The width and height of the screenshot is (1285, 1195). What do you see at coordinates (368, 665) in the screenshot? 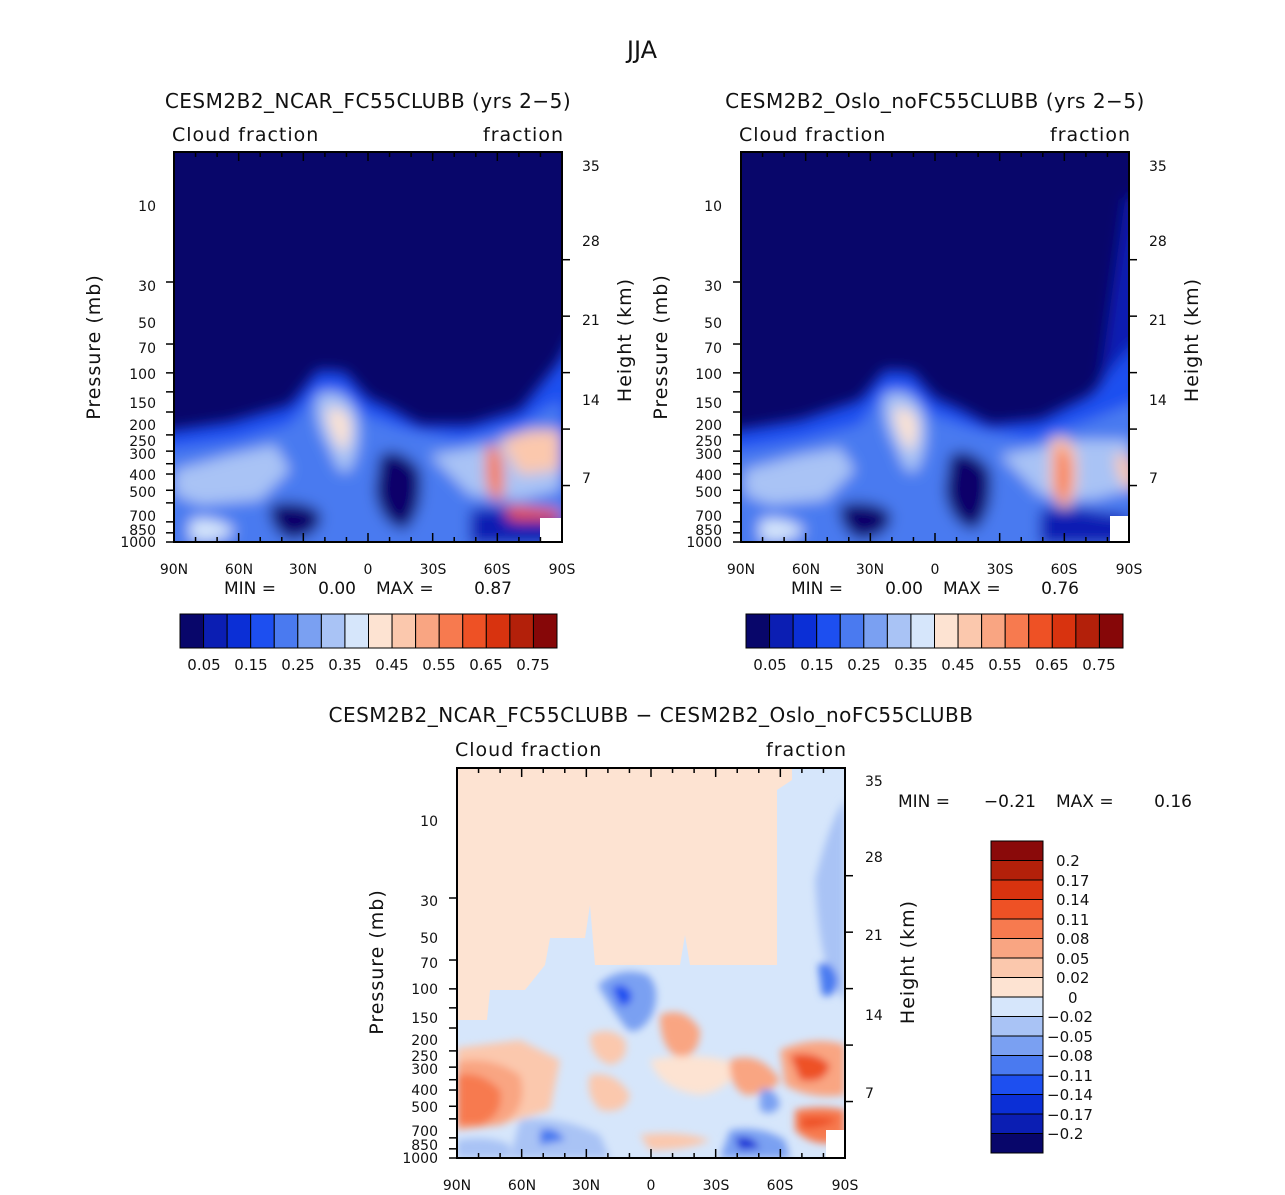
I see `colorbar-labels: 0.05 0.15 0.25 0.35 0.45 0.55 0.65 0.75` at bounding box center [368, 665].